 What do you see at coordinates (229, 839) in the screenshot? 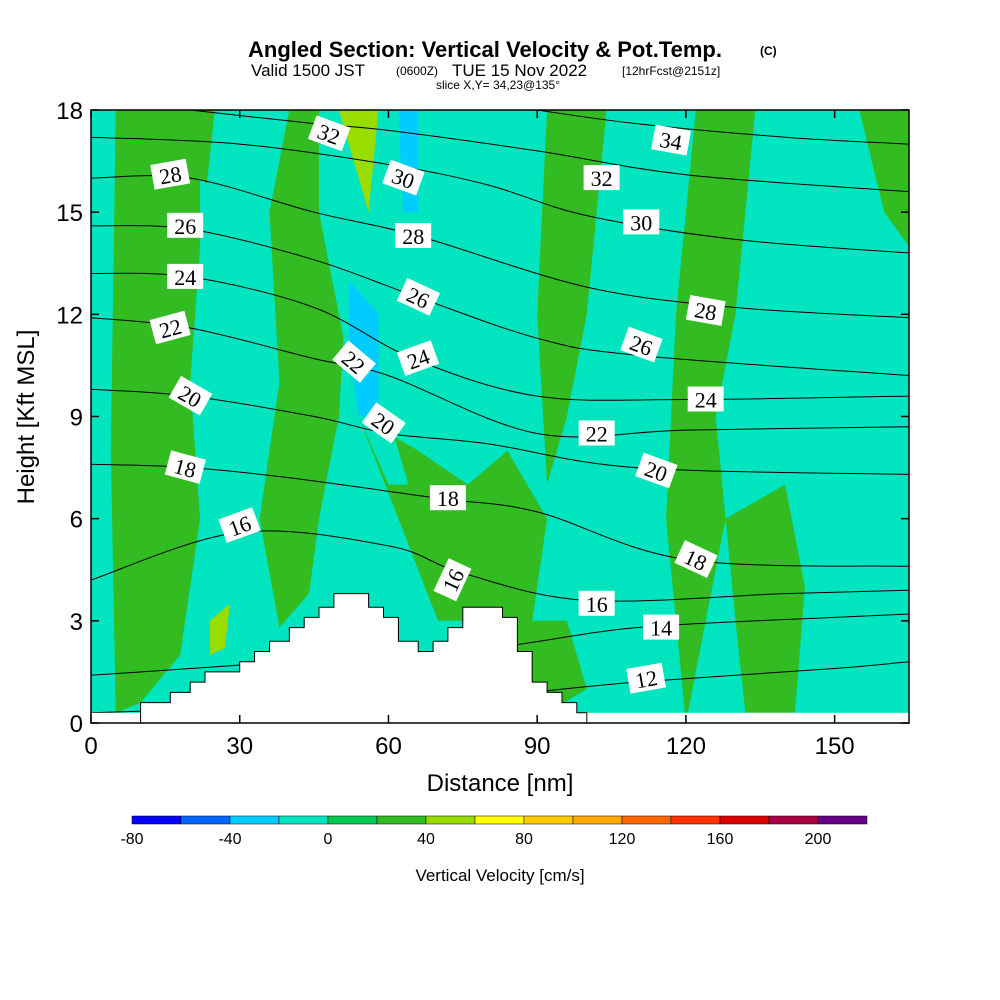
I see `colorbar-tick-label: -40` at bounding box center [229, 839].